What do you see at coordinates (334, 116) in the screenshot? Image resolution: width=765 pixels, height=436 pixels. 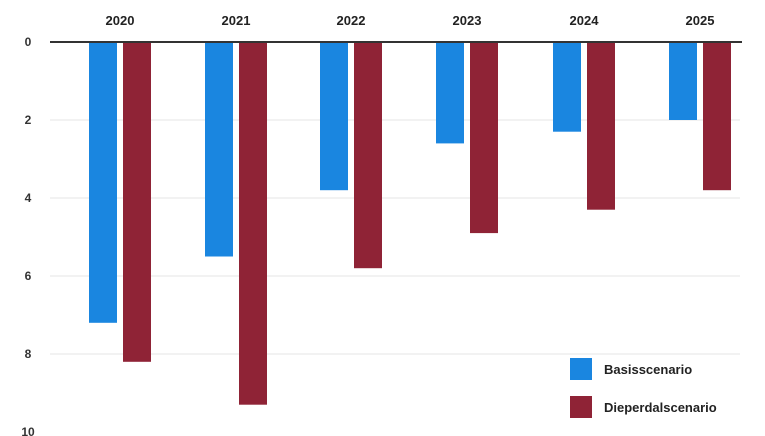 I see `bar-basisscenario-2022` at bounding box center [334, 116].